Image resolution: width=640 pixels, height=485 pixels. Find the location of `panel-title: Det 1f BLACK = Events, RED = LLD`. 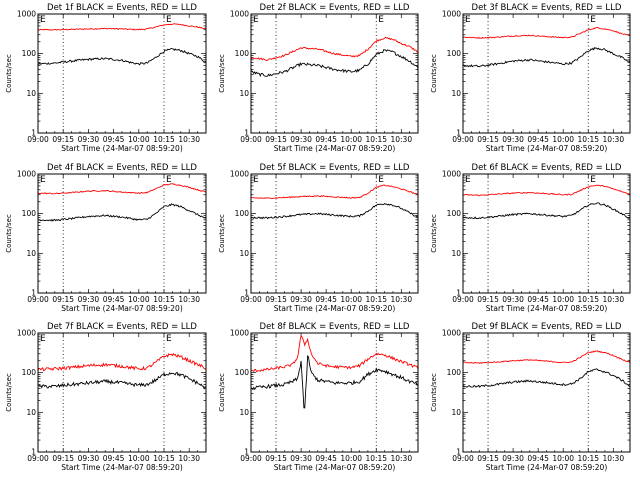

panel-title: Det 1f BLACK = Events, RED = LLD is located at coordinates (122, 8).